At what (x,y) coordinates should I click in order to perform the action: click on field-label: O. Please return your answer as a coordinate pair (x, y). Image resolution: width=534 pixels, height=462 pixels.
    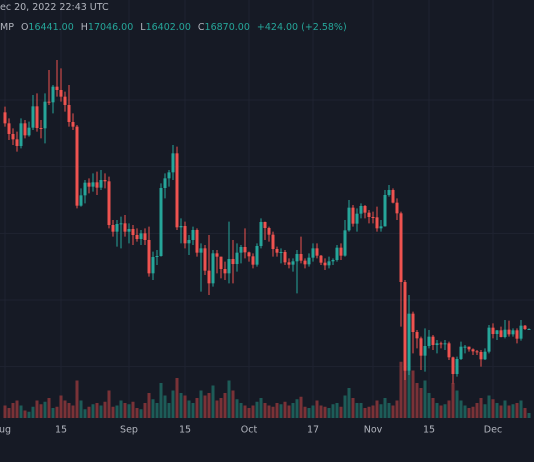
    Looking at the image, I should click on (24, 27).